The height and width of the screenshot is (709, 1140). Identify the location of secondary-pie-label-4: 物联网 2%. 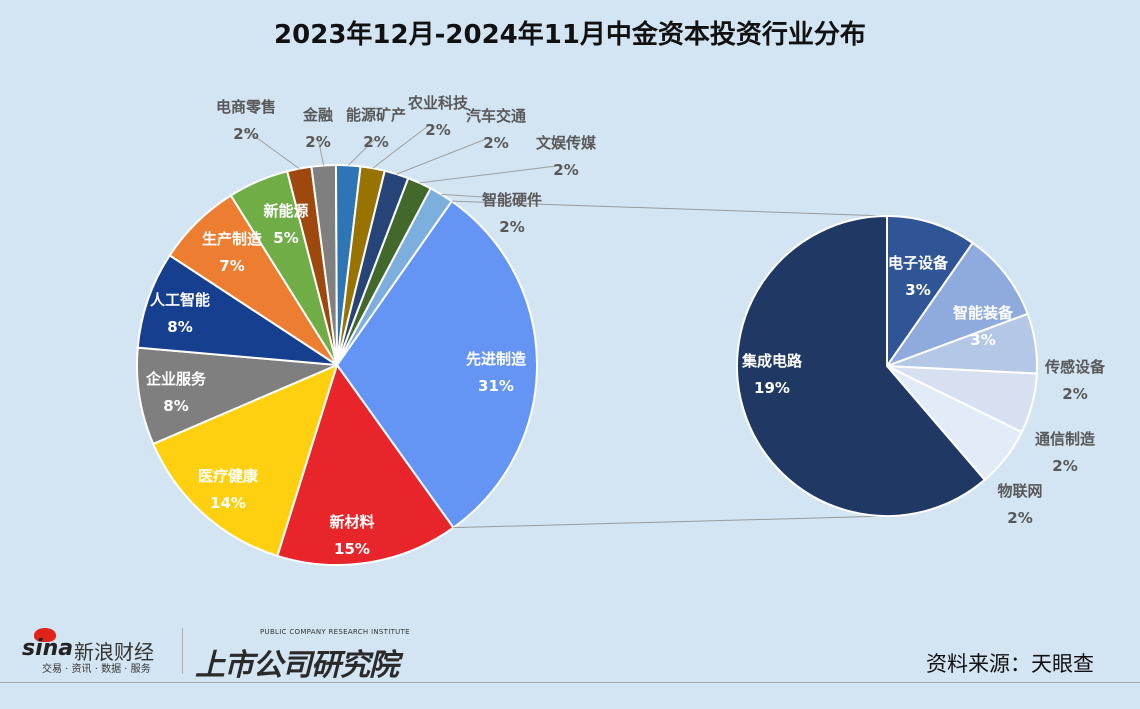
(1019, 504).